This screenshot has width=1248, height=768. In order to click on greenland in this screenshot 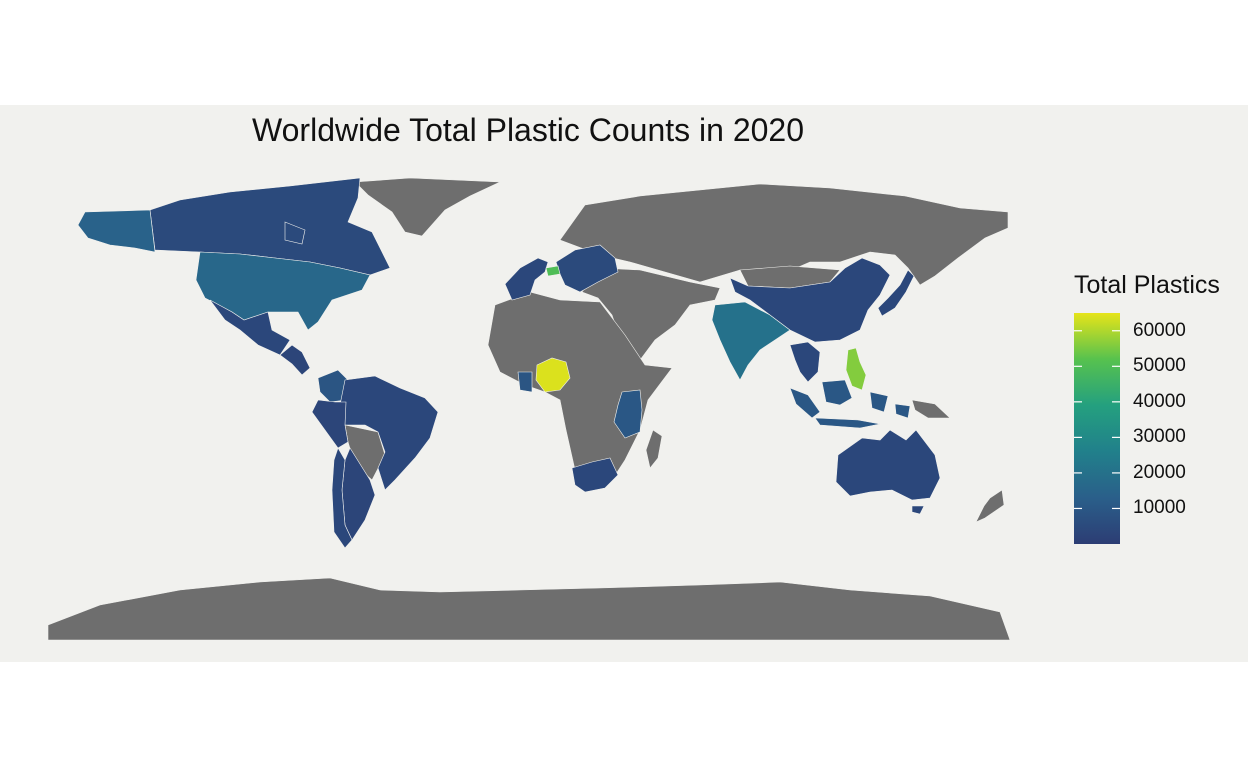, I will do `click(427, 207)`.